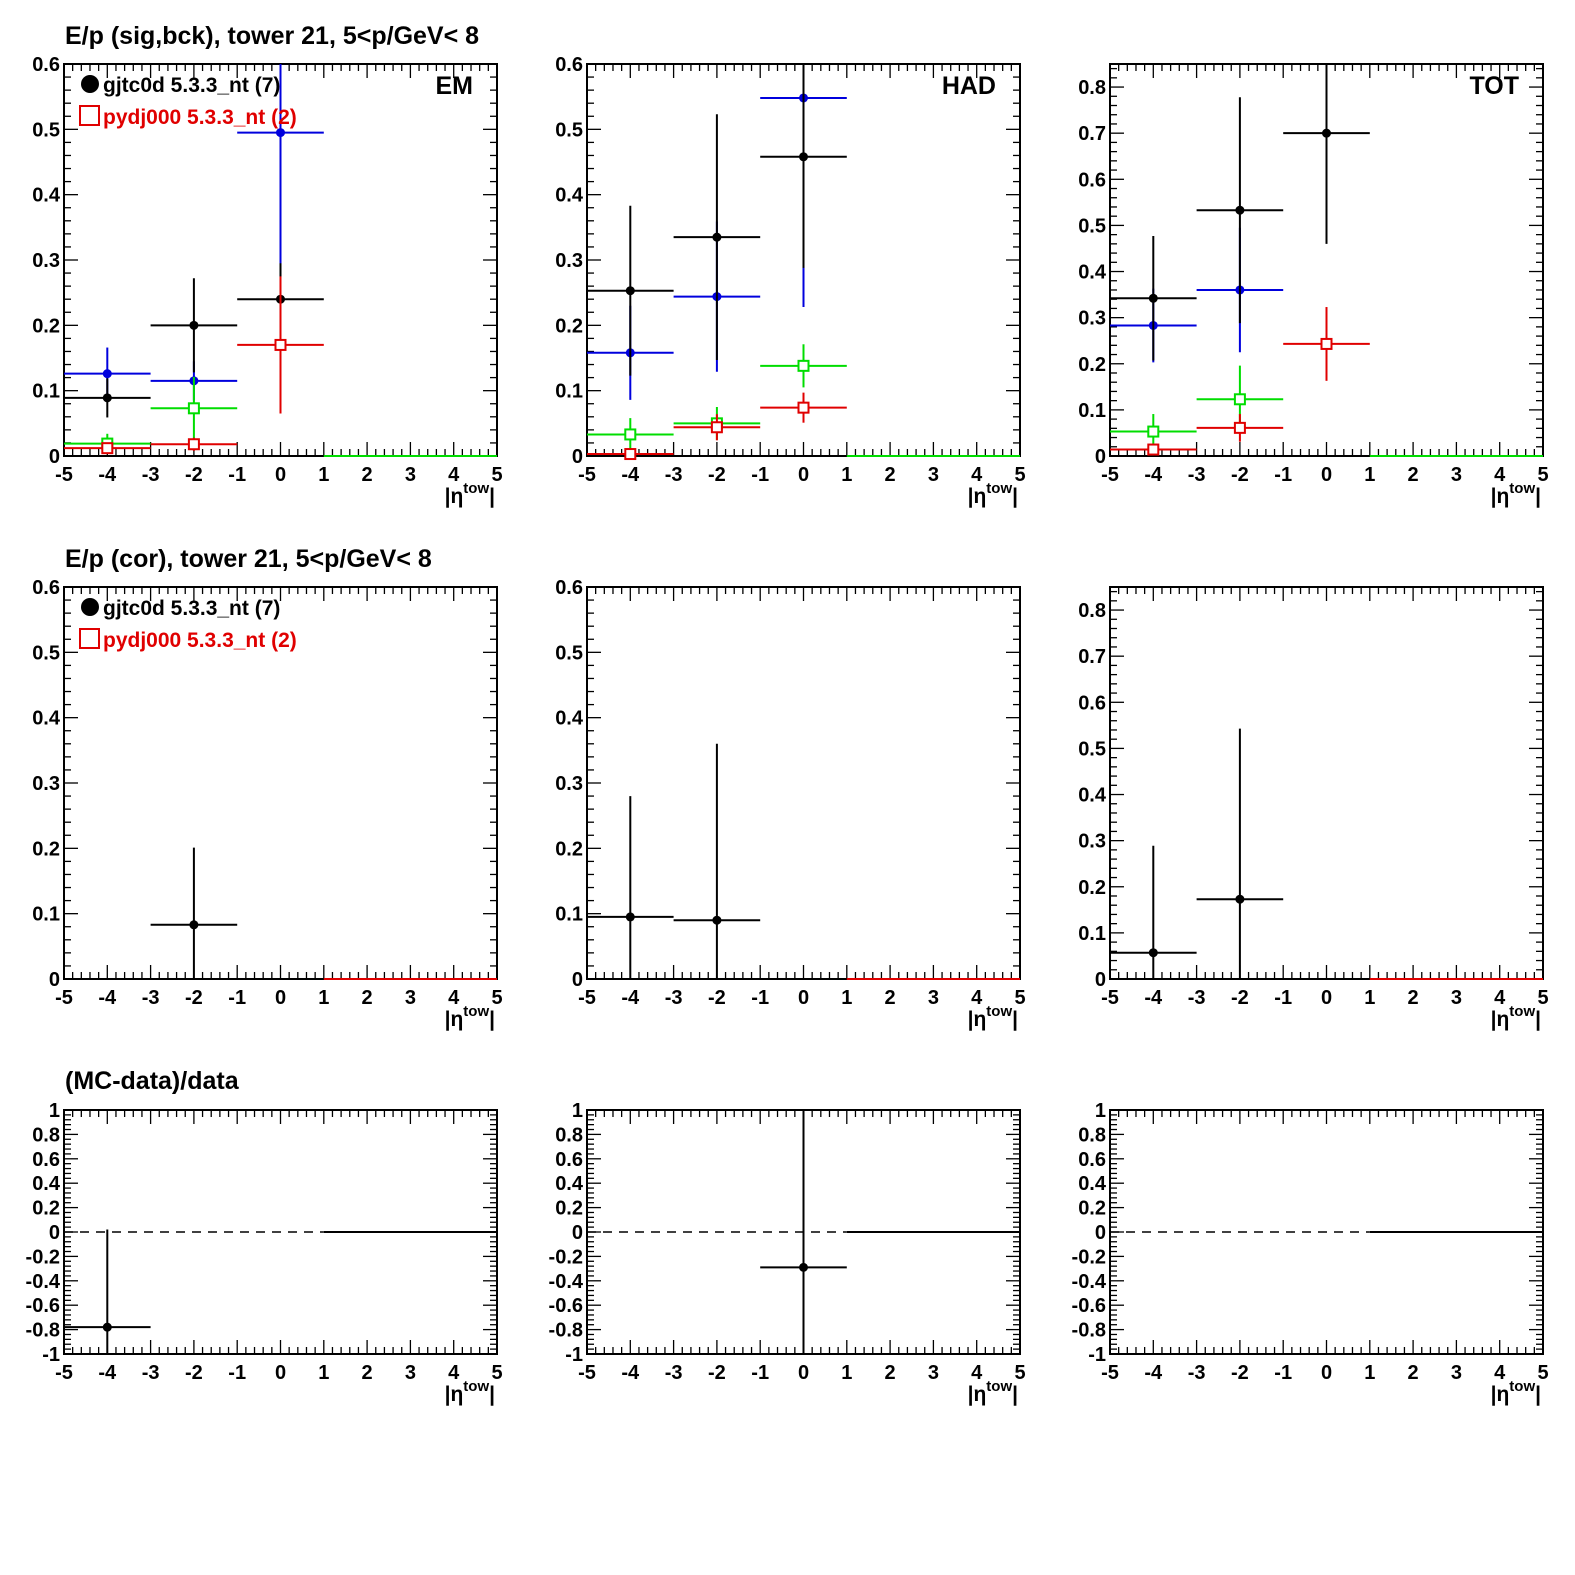 Image resolution: width=1575 pixels, height=1575 pixels. Describe the element at coordinates (569, 1135) in the screenshot. I see `y-tick-label: 0.8` at that location.